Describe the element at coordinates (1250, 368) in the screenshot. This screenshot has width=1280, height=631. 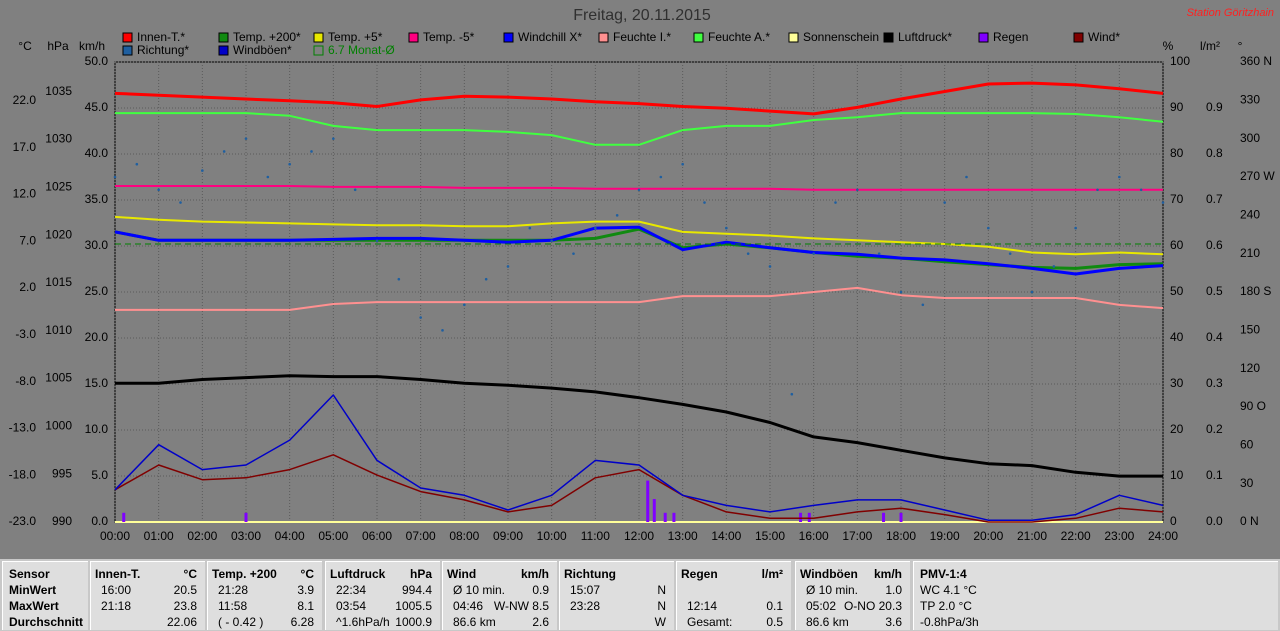
I see `y-tick-label: 120` at that location.